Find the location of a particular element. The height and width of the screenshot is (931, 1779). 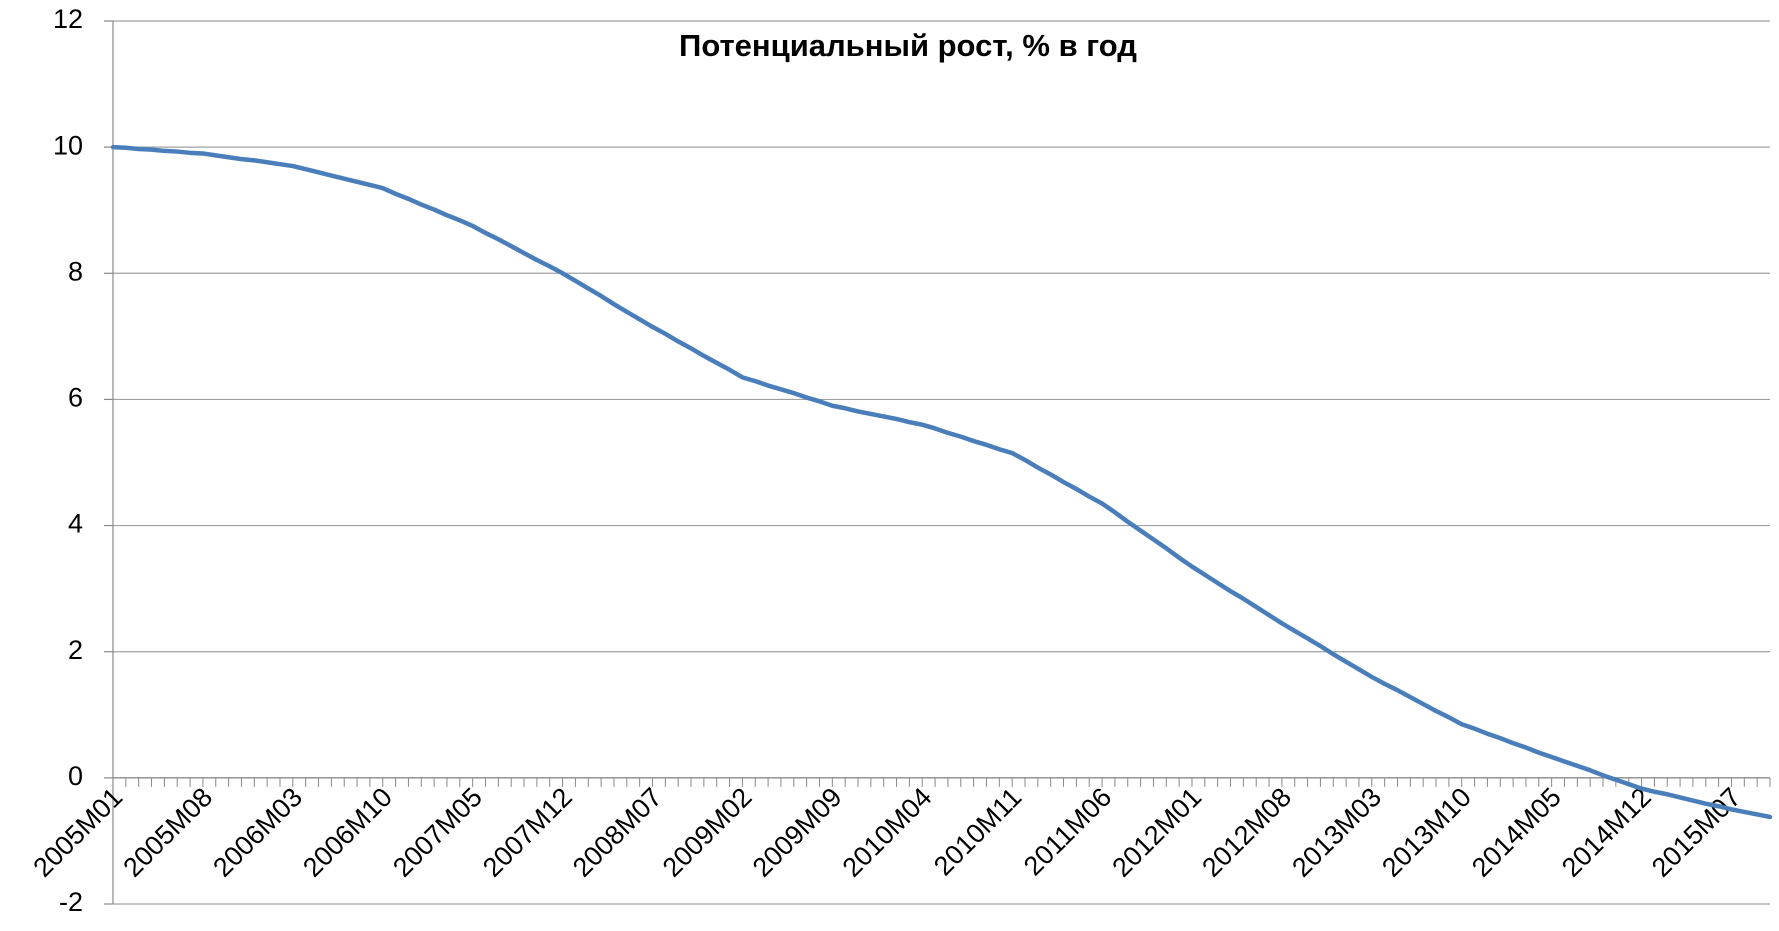

x-tick-label: 2007M12 is located at coordinates (527, 832).